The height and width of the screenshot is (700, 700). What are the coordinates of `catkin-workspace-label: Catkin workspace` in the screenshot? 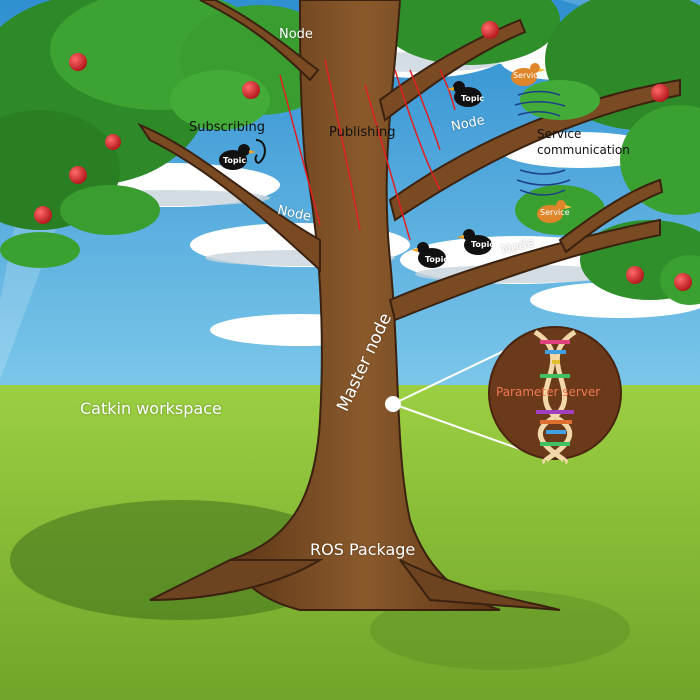 It's located at (151, 408).